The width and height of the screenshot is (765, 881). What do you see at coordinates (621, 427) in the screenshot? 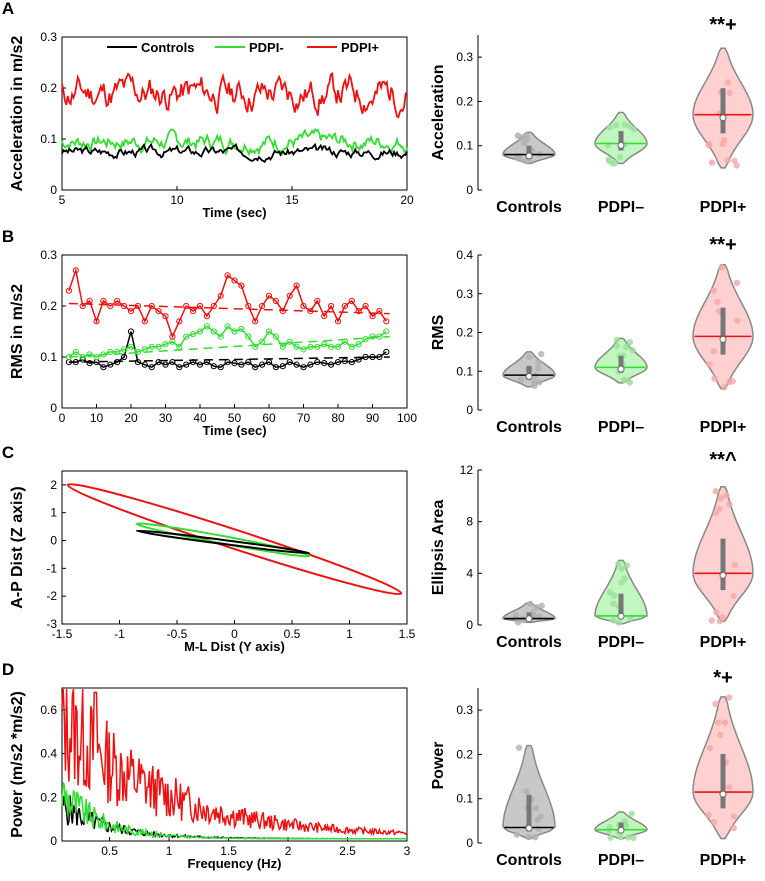
I see `panel-b-violin-group-label: PDPI–` at bounding box center [621, 427].